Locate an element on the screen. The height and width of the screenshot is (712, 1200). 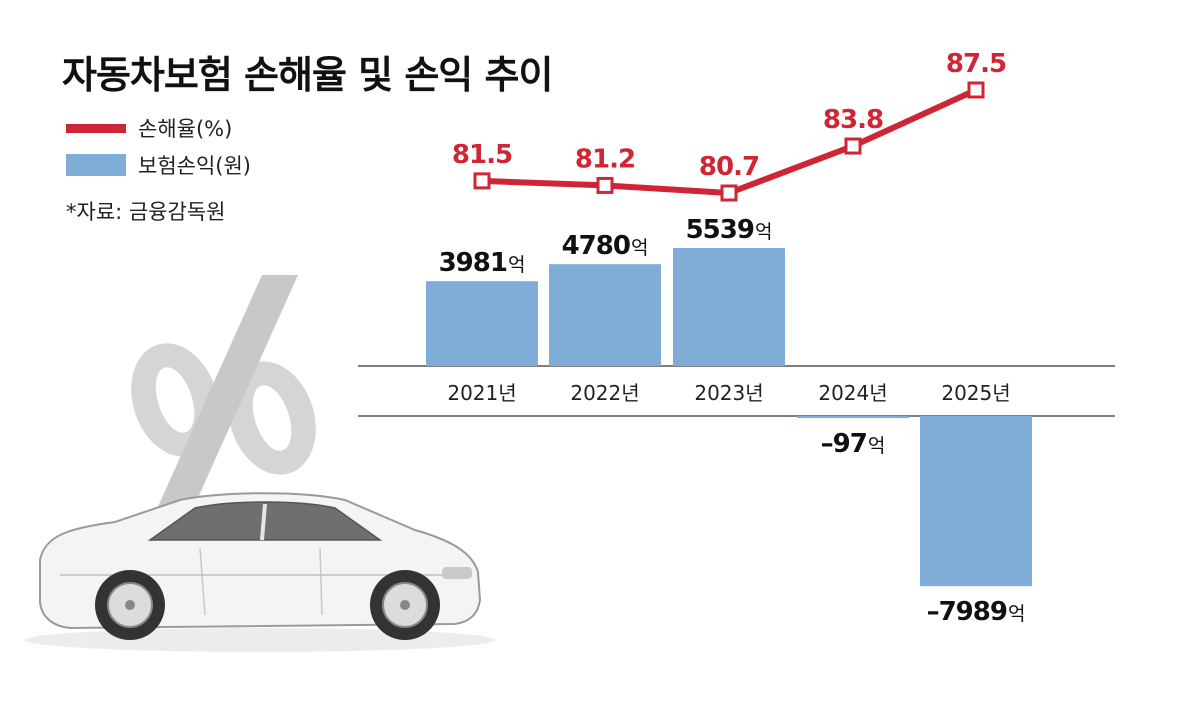
bar-value-label: –97억 is located at coordinates (853, 444).